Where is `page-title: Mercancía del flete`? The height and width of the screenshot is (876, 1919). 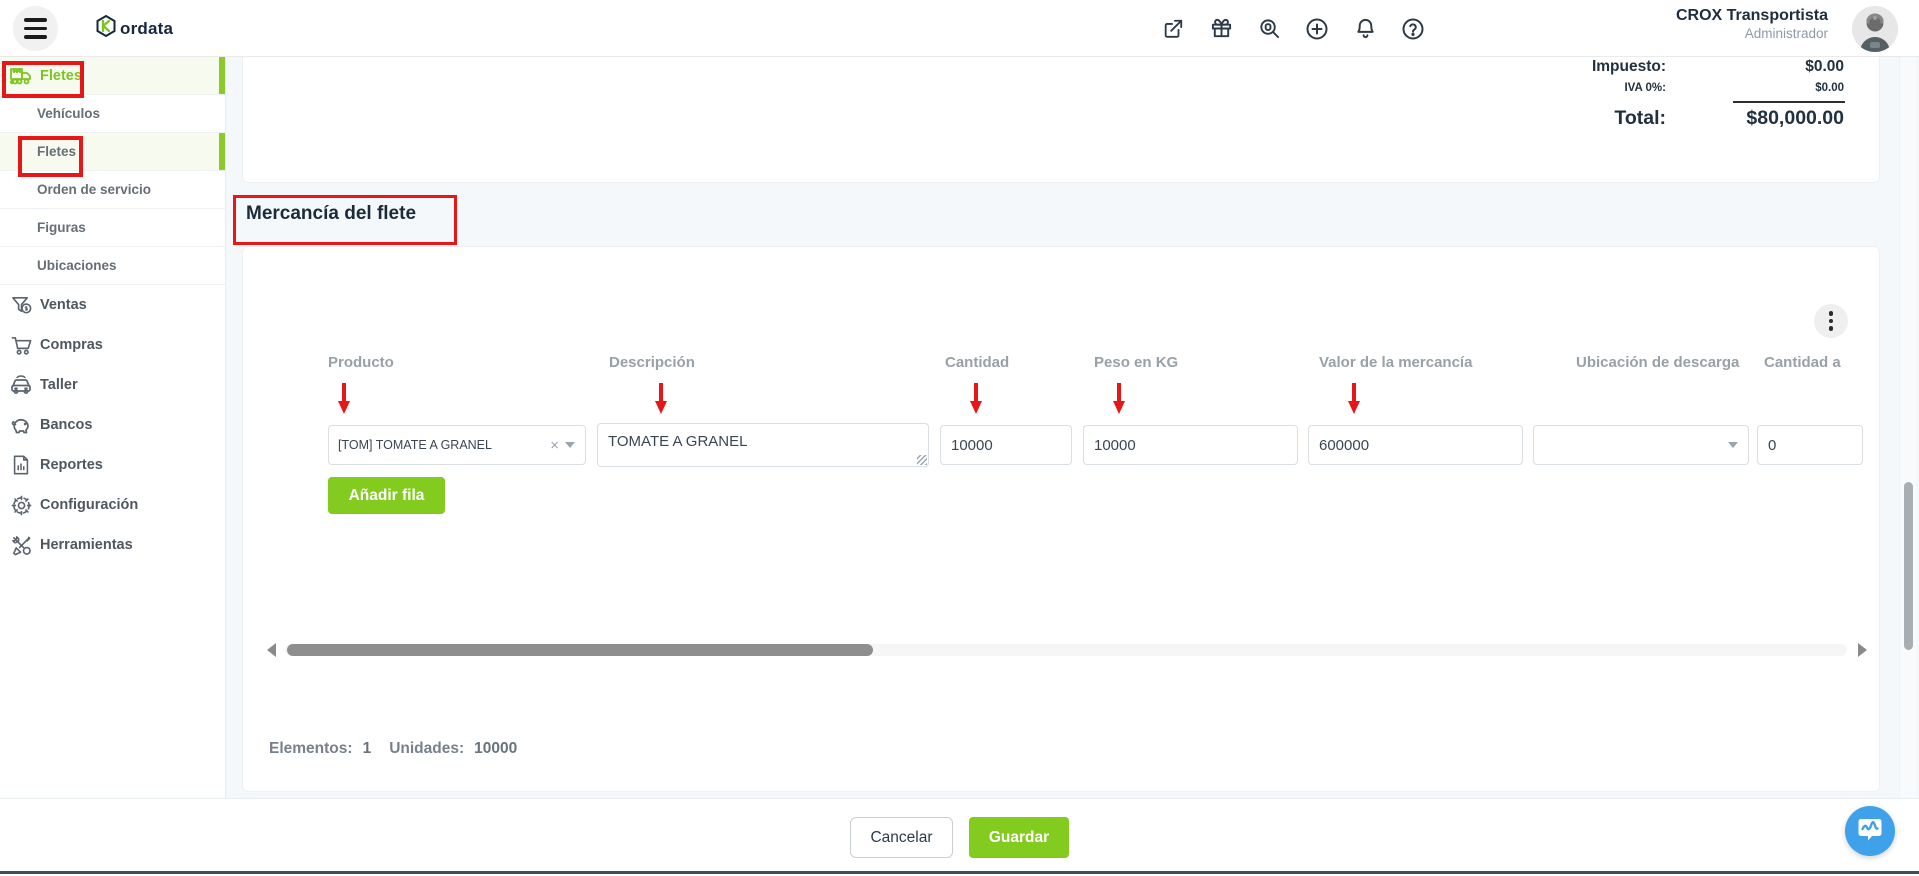 page-title: Mercancía del flete is located at coordinates (331, 213).